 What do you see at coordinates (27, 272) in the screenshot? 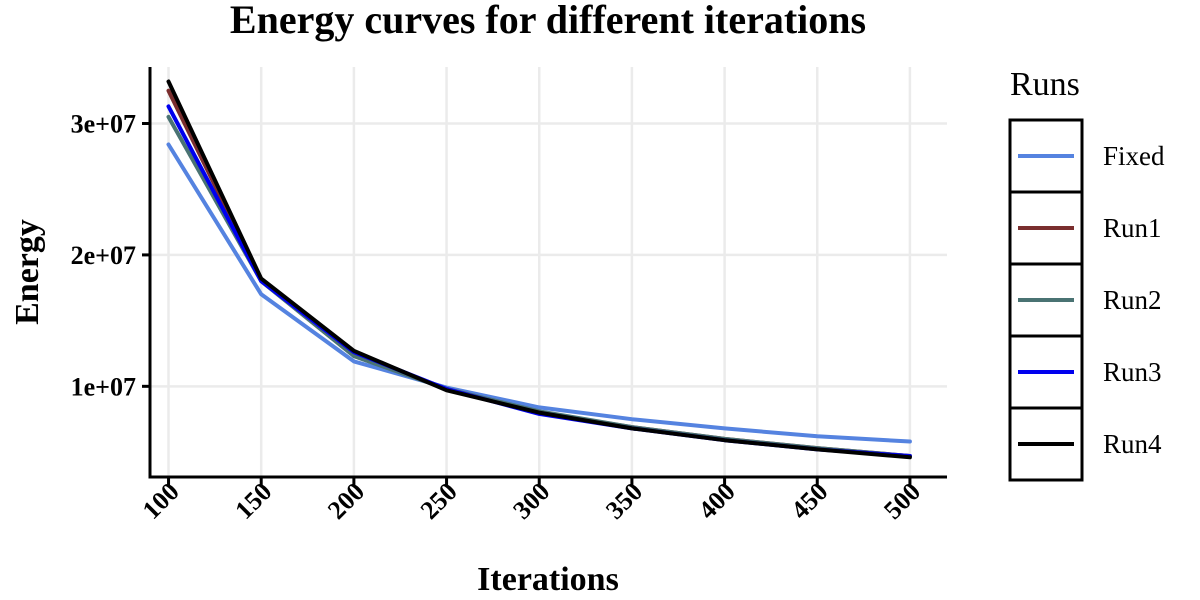
I see `y-axis-title: Energy` at bounding box center [27, 272].